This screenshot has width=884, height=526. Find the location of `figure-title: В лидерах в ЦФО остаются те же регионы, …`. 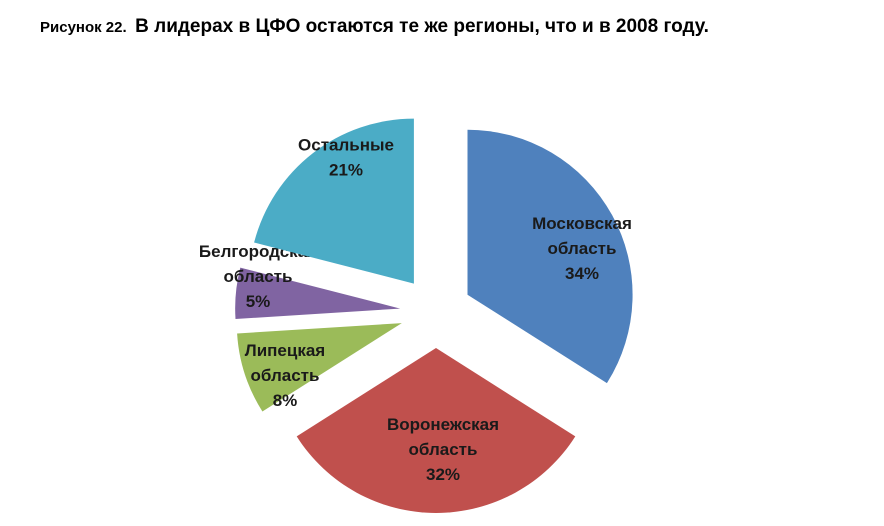

figure-title: В лидерах в ЦФО остаются те же регионы, … is located at coordinates (422, 26).